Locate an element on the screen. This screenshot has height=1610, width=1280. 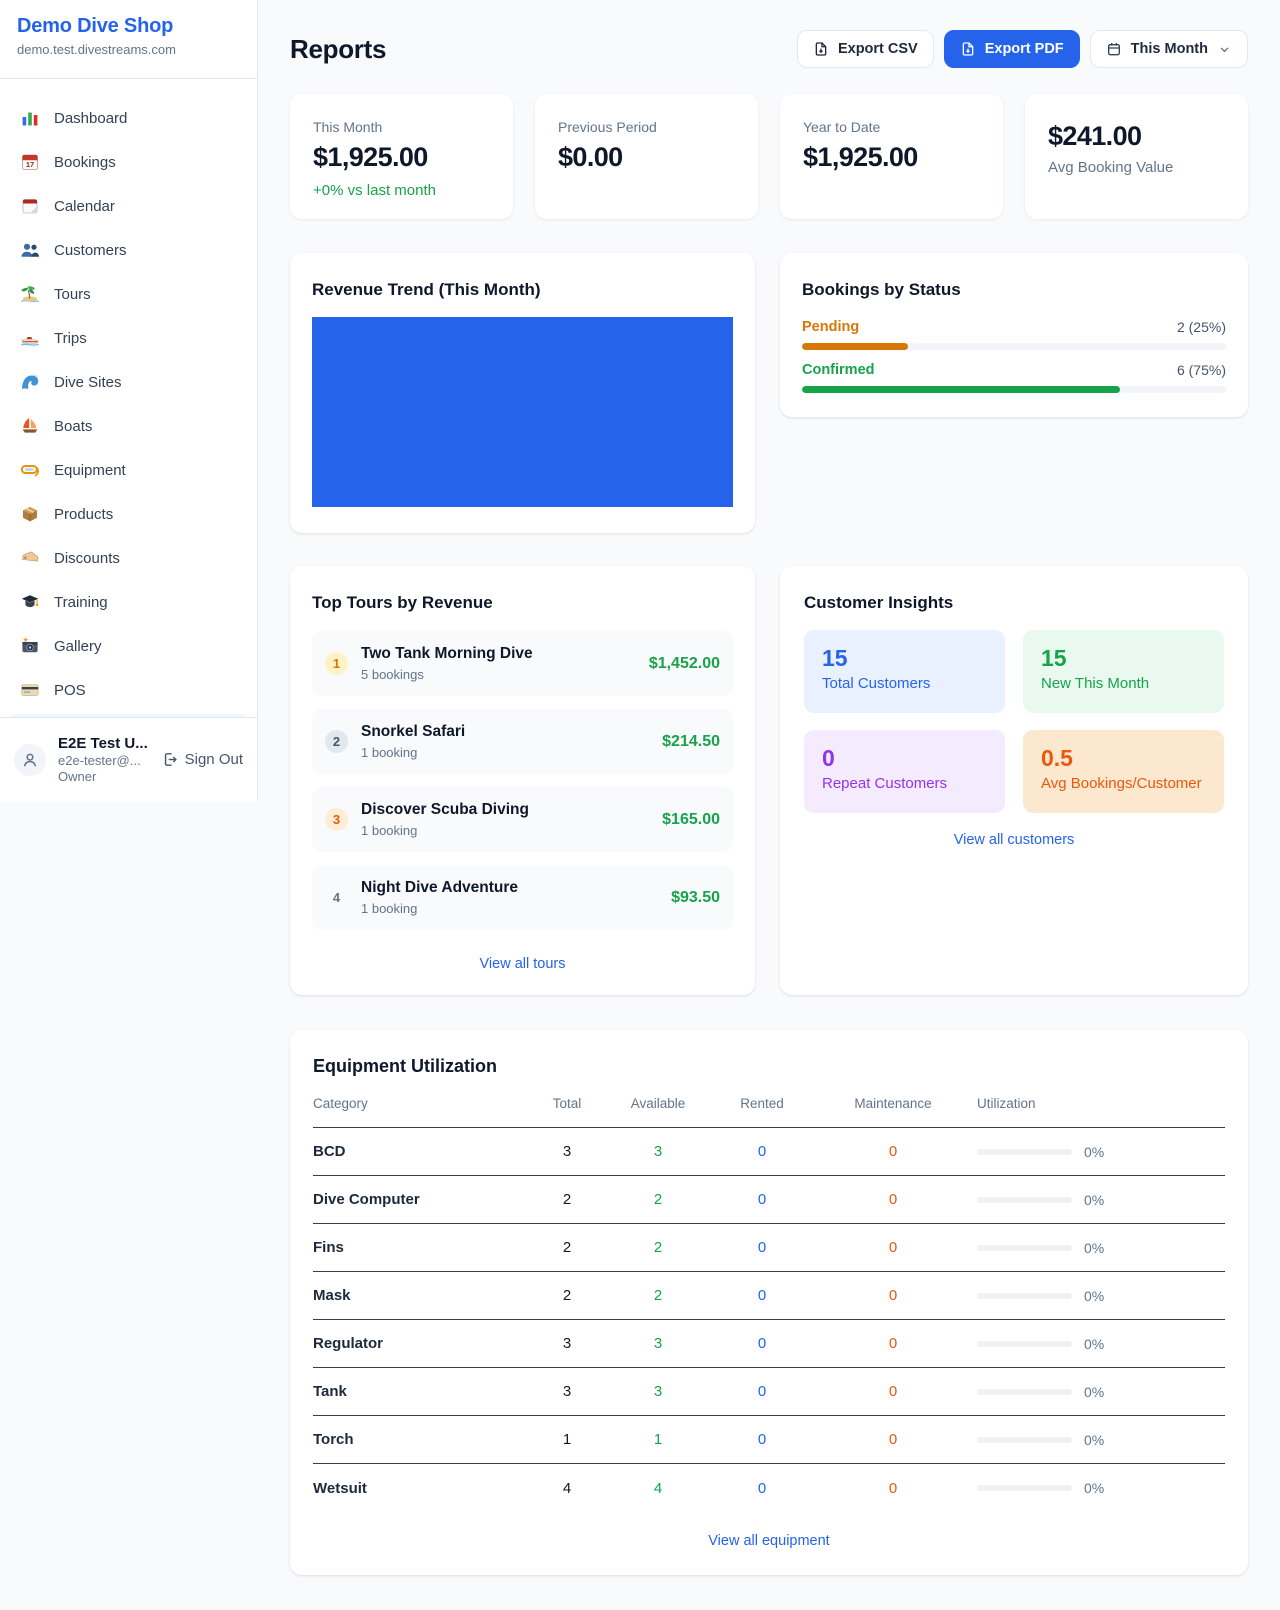
shop-name: Demo Dive Shop is located at coordinates (95, 26).